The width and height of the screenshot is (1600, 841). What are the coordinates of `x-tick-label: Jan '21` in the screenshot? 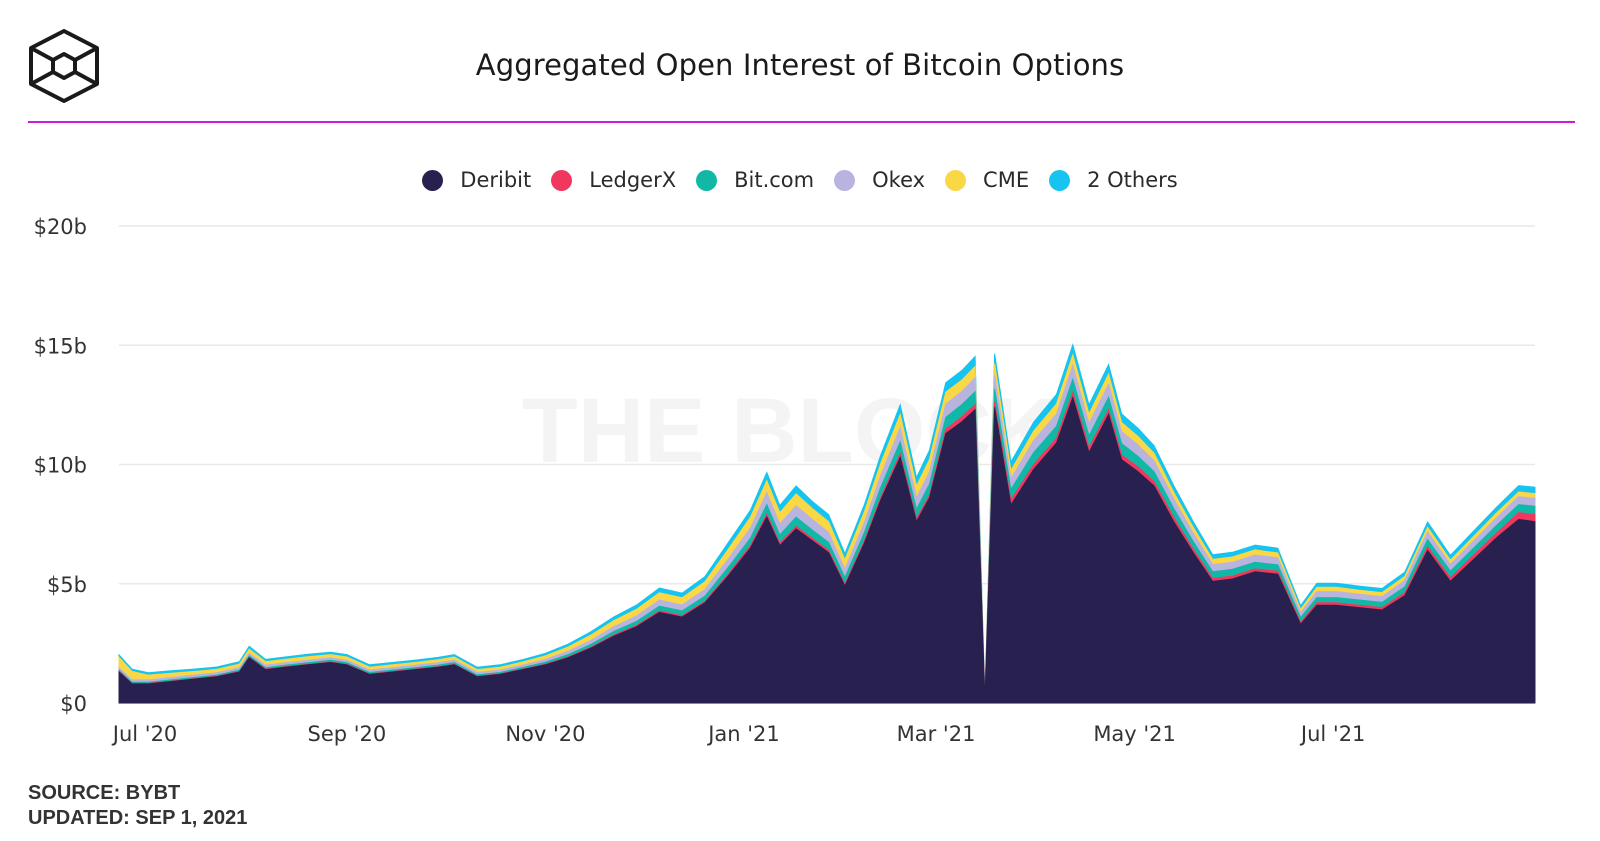 It's located at (743, 734).